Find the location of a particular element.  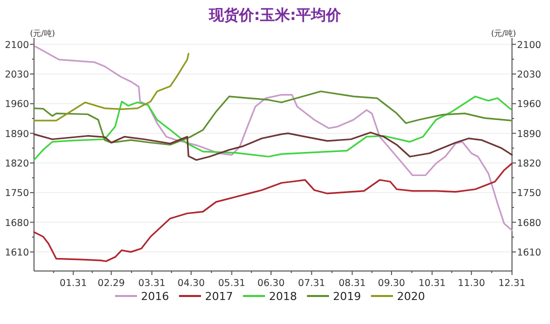

y2-tick-label: 1610 is located at coordinates (529, 252).